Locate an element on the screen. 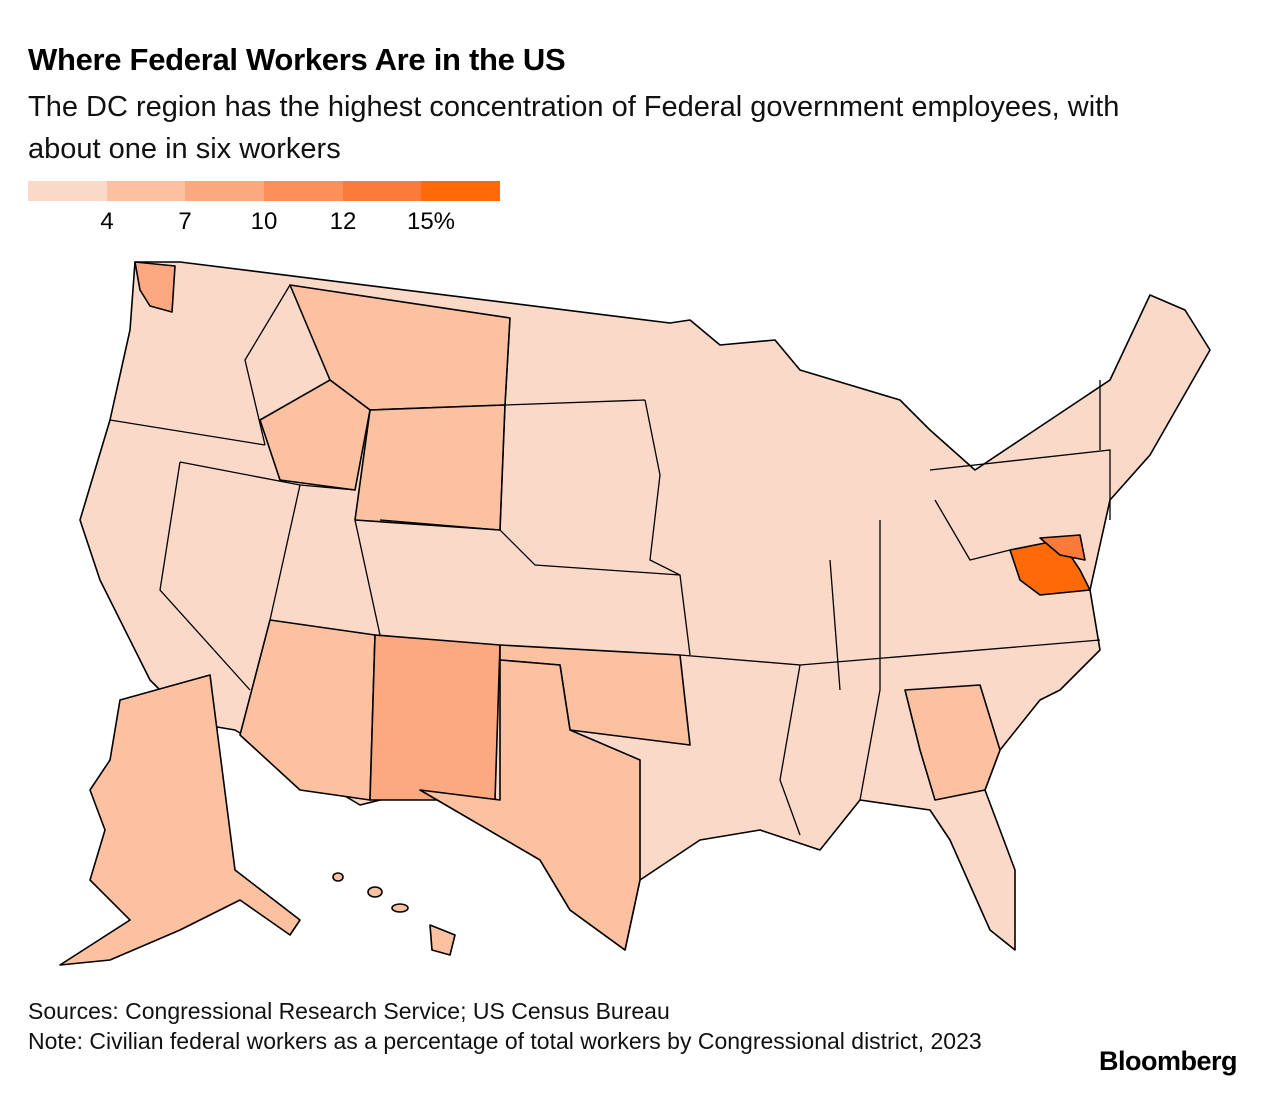  region-new-mexico is located at coordinates (435, 717).